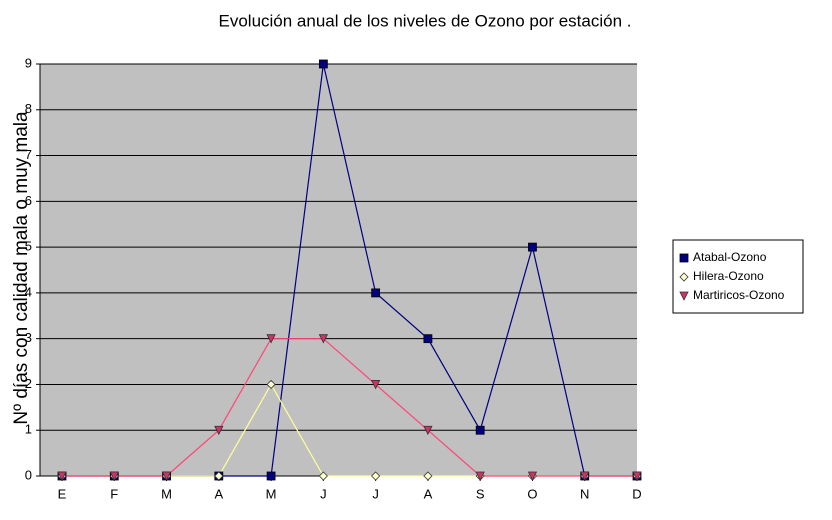 The width and height of the screenshot is (832, 520). Describe the element at coordinates (28, 337) in the screenshot. I see `y-tick-label: 3` at that location.